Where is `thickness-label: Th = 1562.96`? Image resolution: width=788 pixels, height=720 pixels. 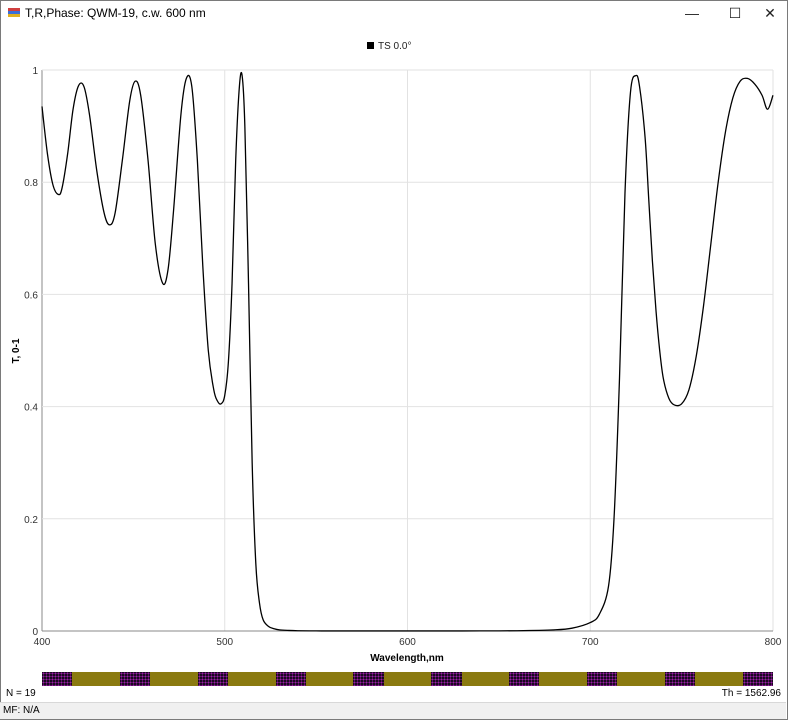 thickness-label: Th = 1562.96 is located at coordinates (751, 693).